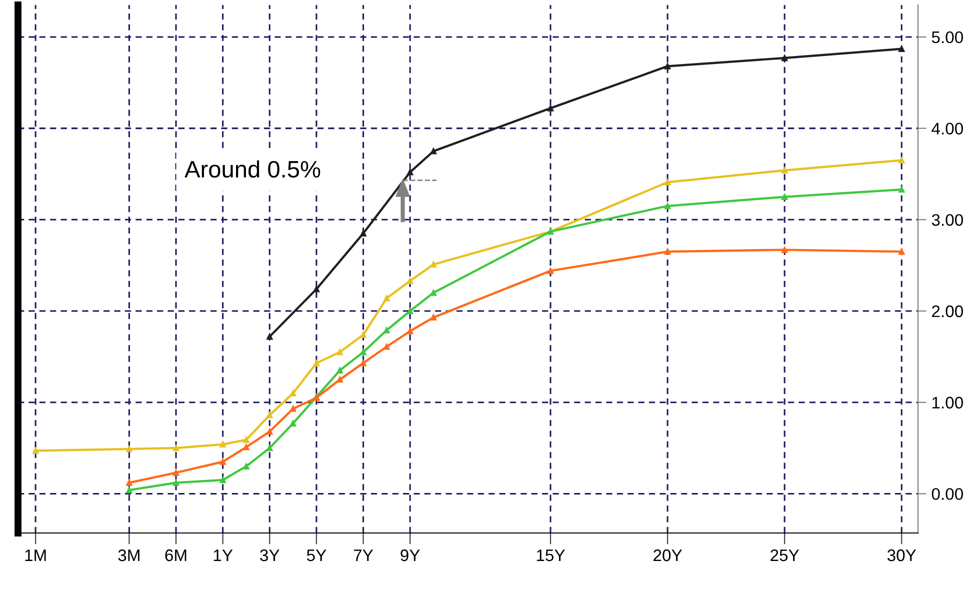 This screenshot has width=965, height=602. What do you see at coordinates (410, 555) in the screenshot?
I see `x-tick-label: 9Y` at bounding box center [410, 555].